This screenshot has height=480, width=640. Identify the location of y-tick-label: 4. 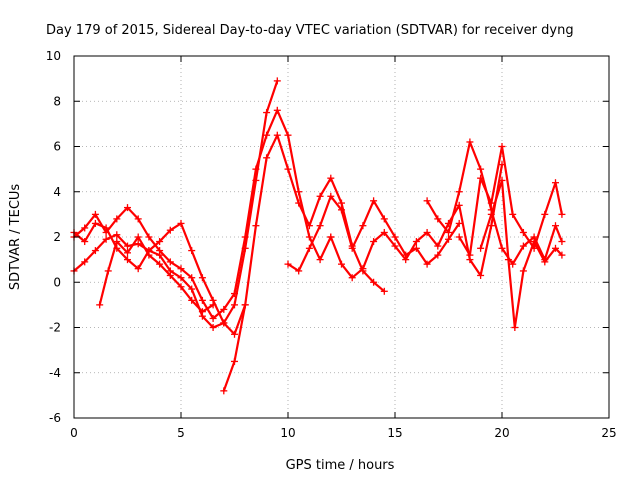
(57, 192).